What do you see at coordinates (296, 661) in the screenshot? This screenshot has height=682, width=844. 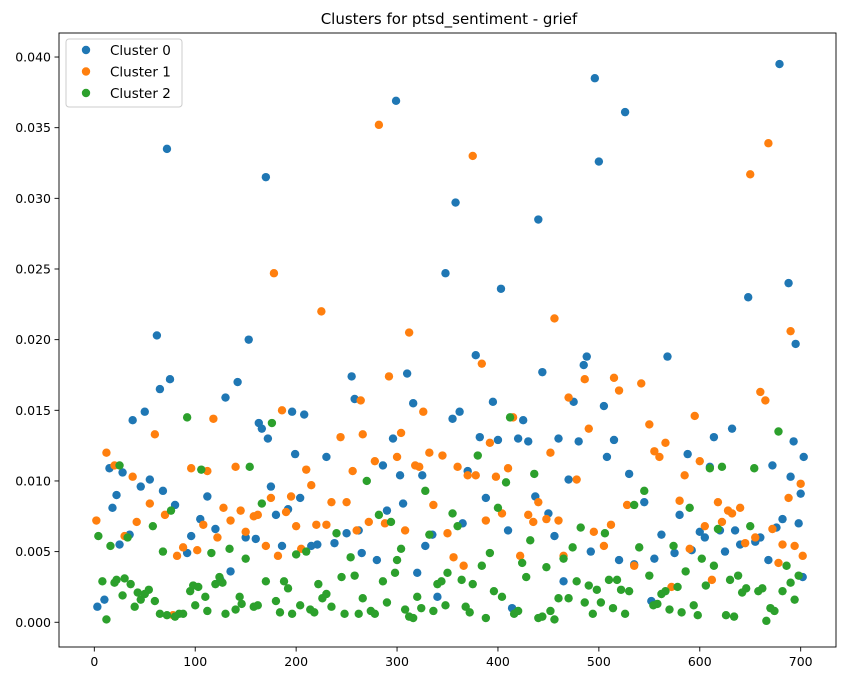 I see `x-tick-label: 200` at bounding box center [296, 661].